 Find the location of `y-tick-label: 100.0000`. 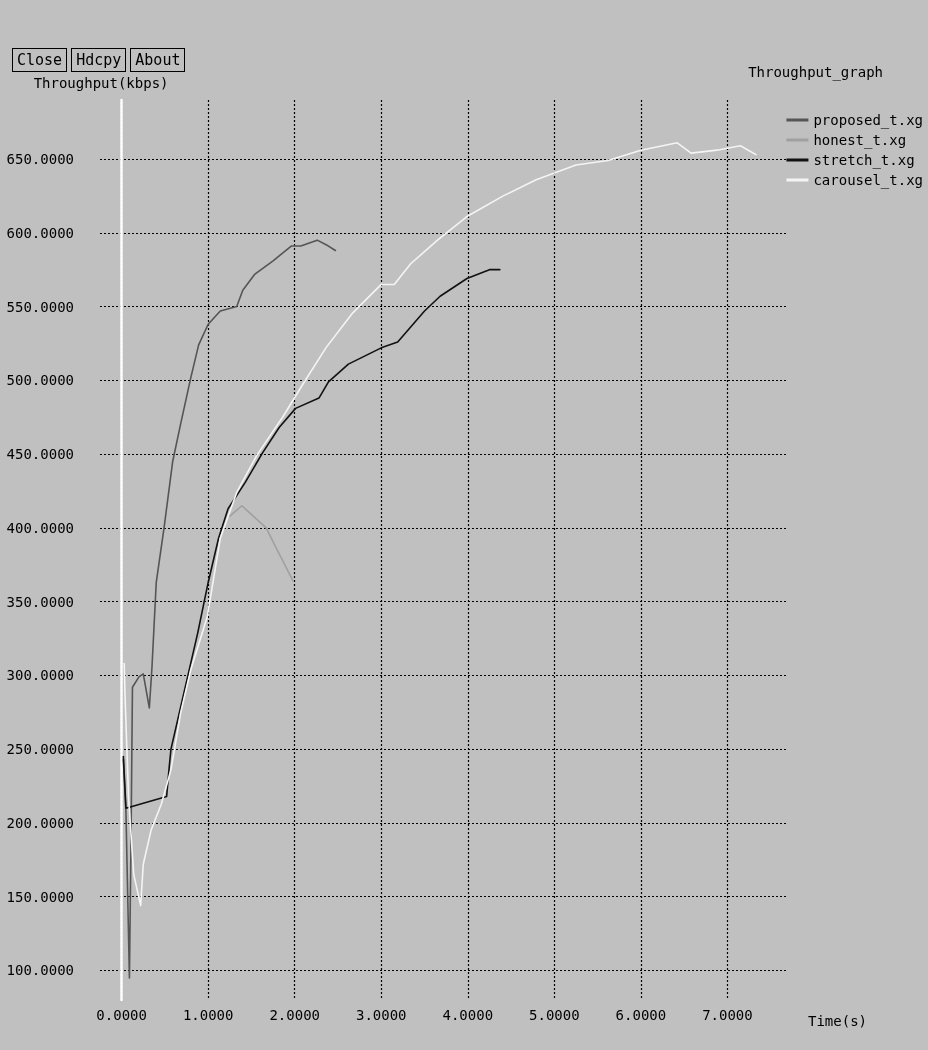

y-tick-label: 100.0000 is located at coordinates (40, 970).